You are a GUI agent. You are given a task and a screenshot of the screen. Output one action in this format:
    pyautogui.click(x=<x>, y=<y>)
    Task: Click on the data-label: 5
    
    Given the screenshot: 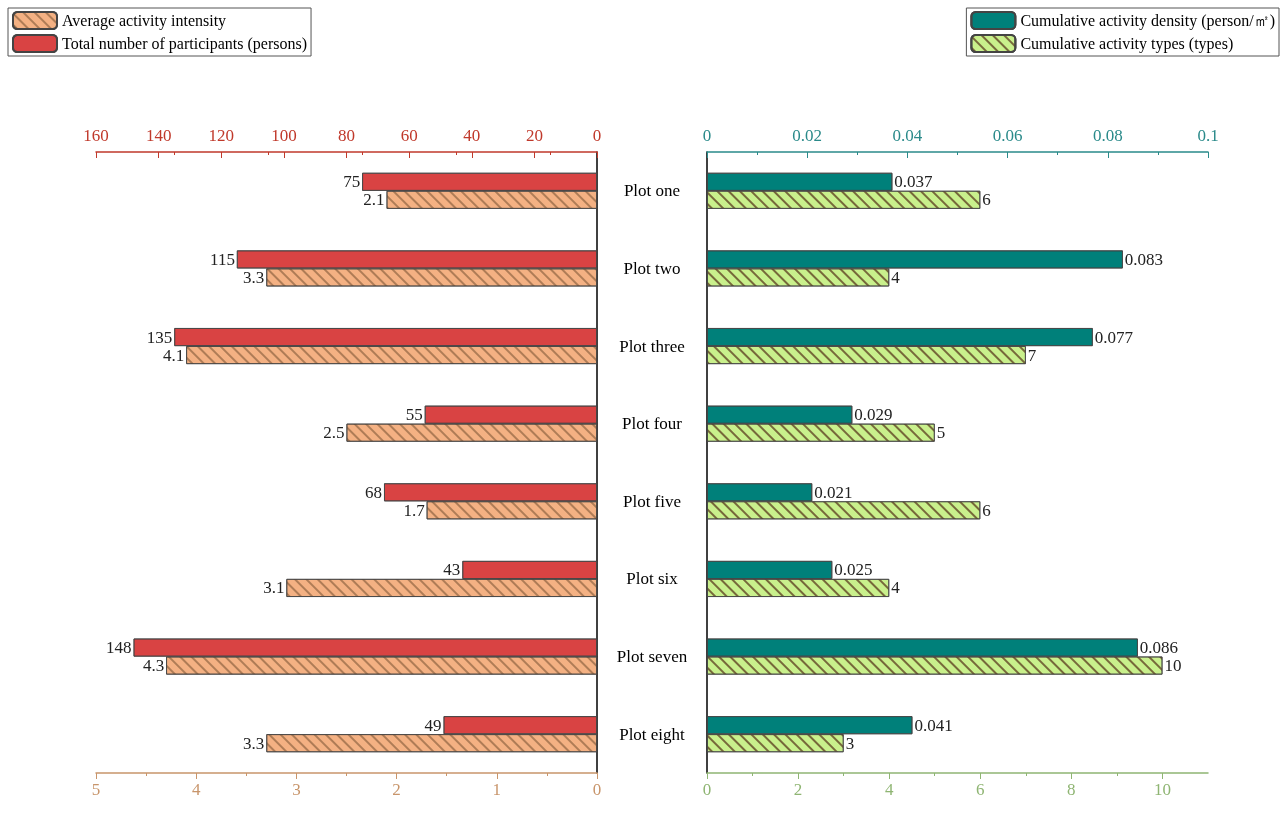 What is the action you would take?
    pyautogui.click(x=941, y=433)
    